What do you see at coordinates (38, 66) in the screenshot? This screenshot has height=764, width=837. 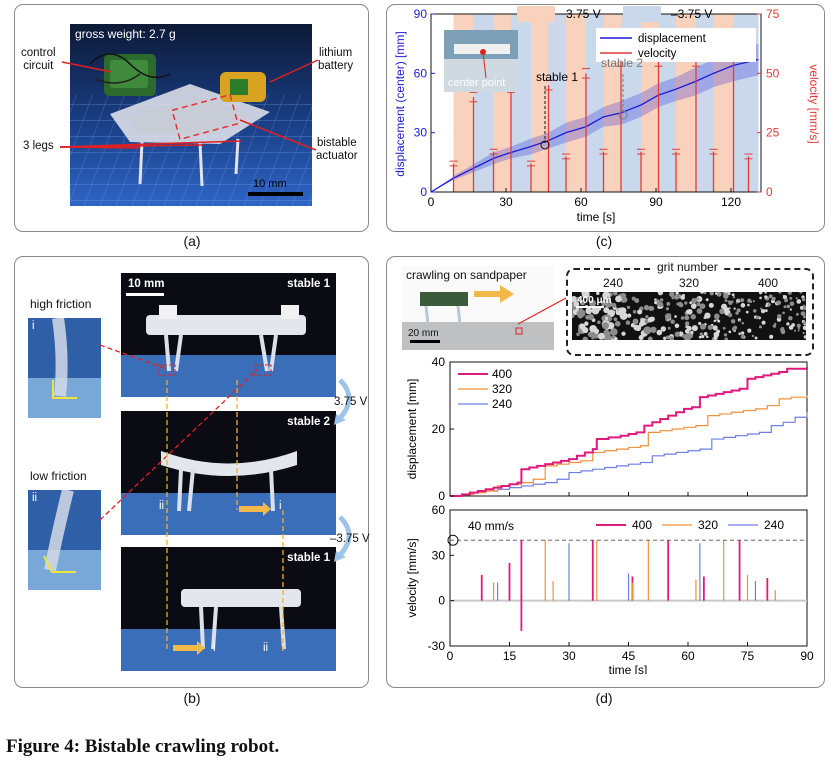 I see `callout-control-line2: circuit` at bounding box center [38, 66].